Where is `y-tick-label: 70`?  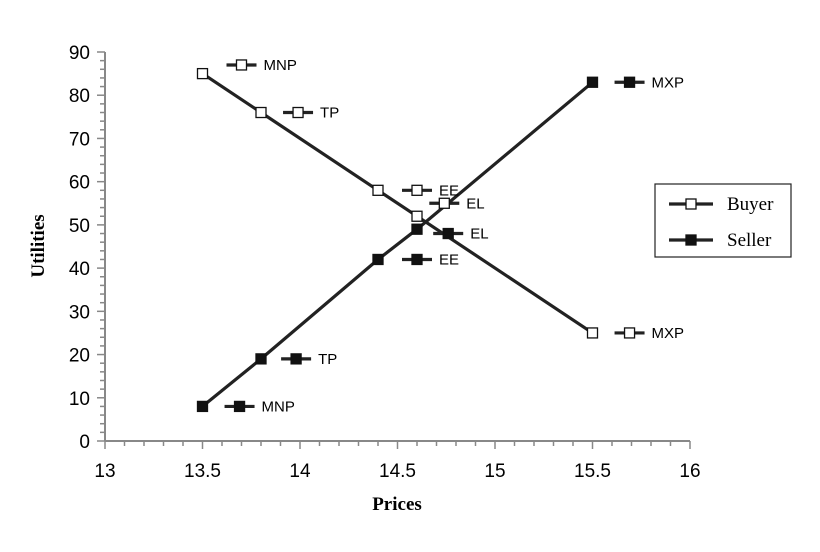 y-tick-label: 70 is located at coordinates (79, 139).